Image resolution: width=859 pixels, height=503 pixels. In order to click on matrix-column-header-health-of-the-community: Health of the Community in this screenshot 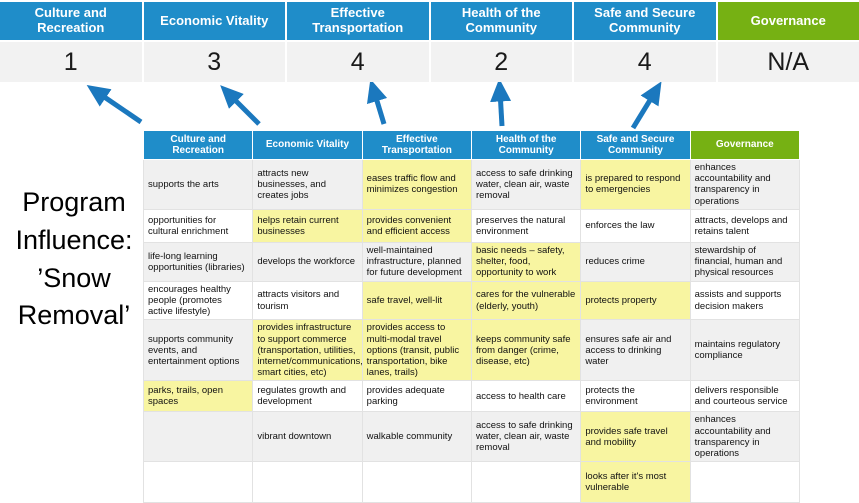, I will do `click(525, 145)`.